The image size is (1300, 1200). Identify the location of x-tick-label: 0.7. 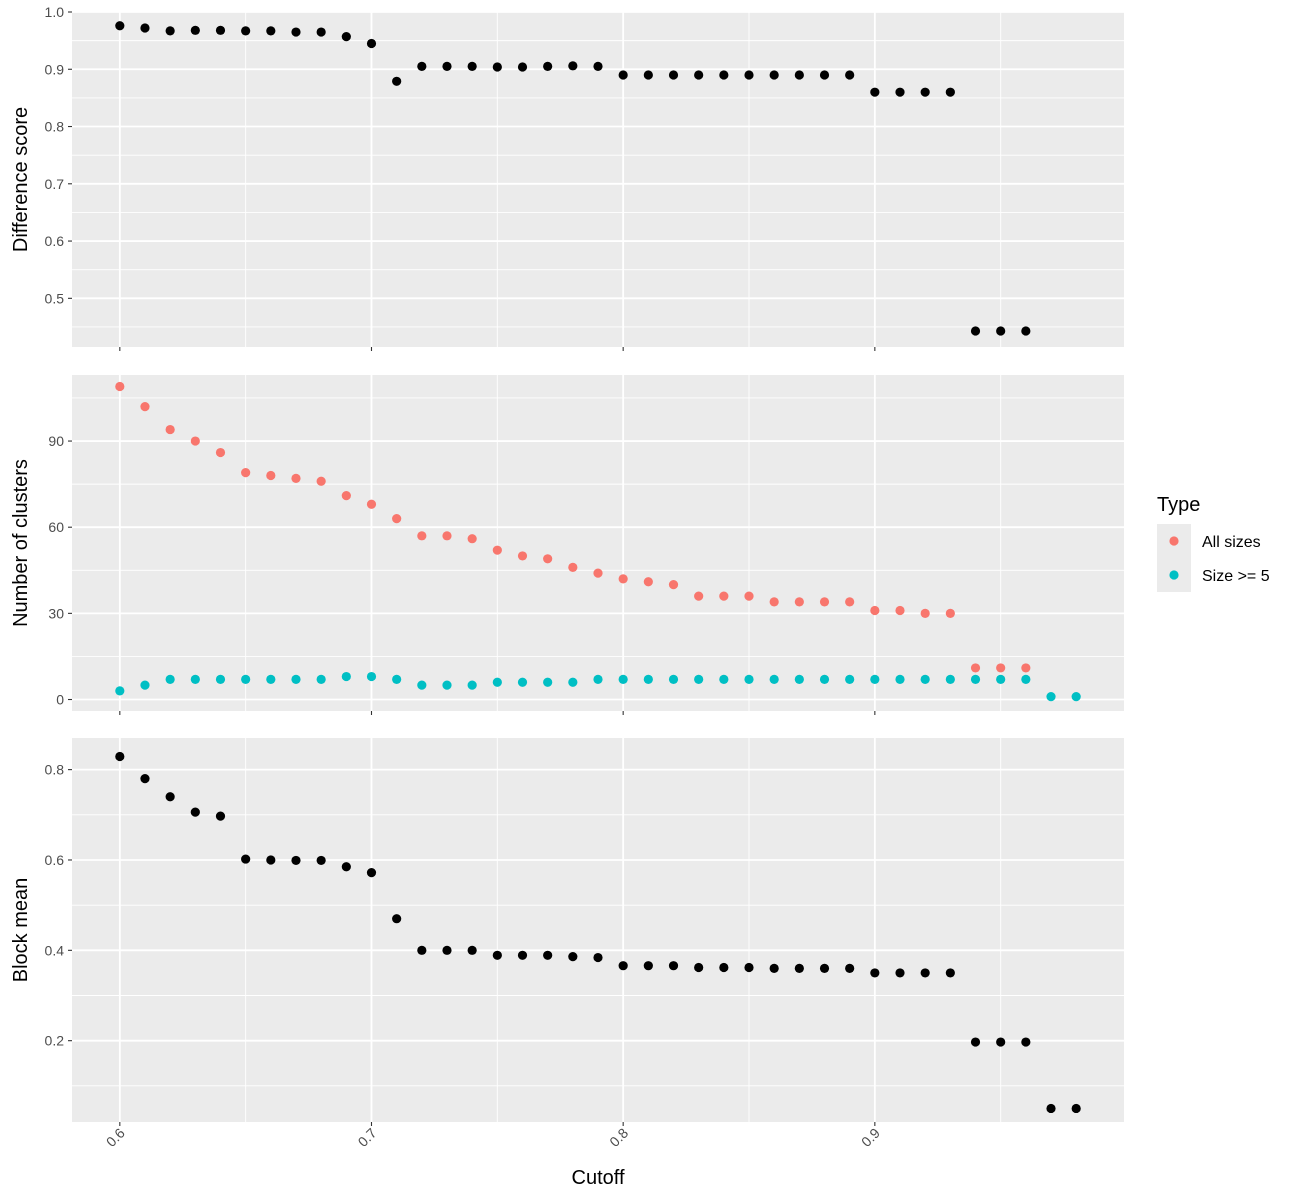
(367, 1137).